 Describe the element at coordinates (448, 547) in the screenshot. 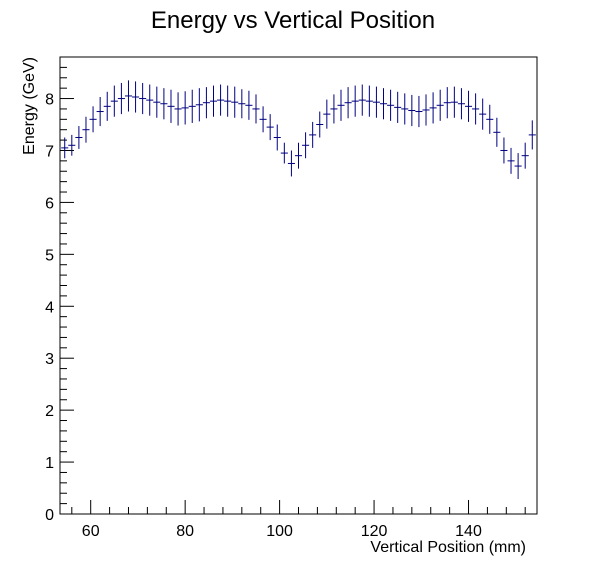

I see `x-axis-label: Vertical Position (mm)` at that location.